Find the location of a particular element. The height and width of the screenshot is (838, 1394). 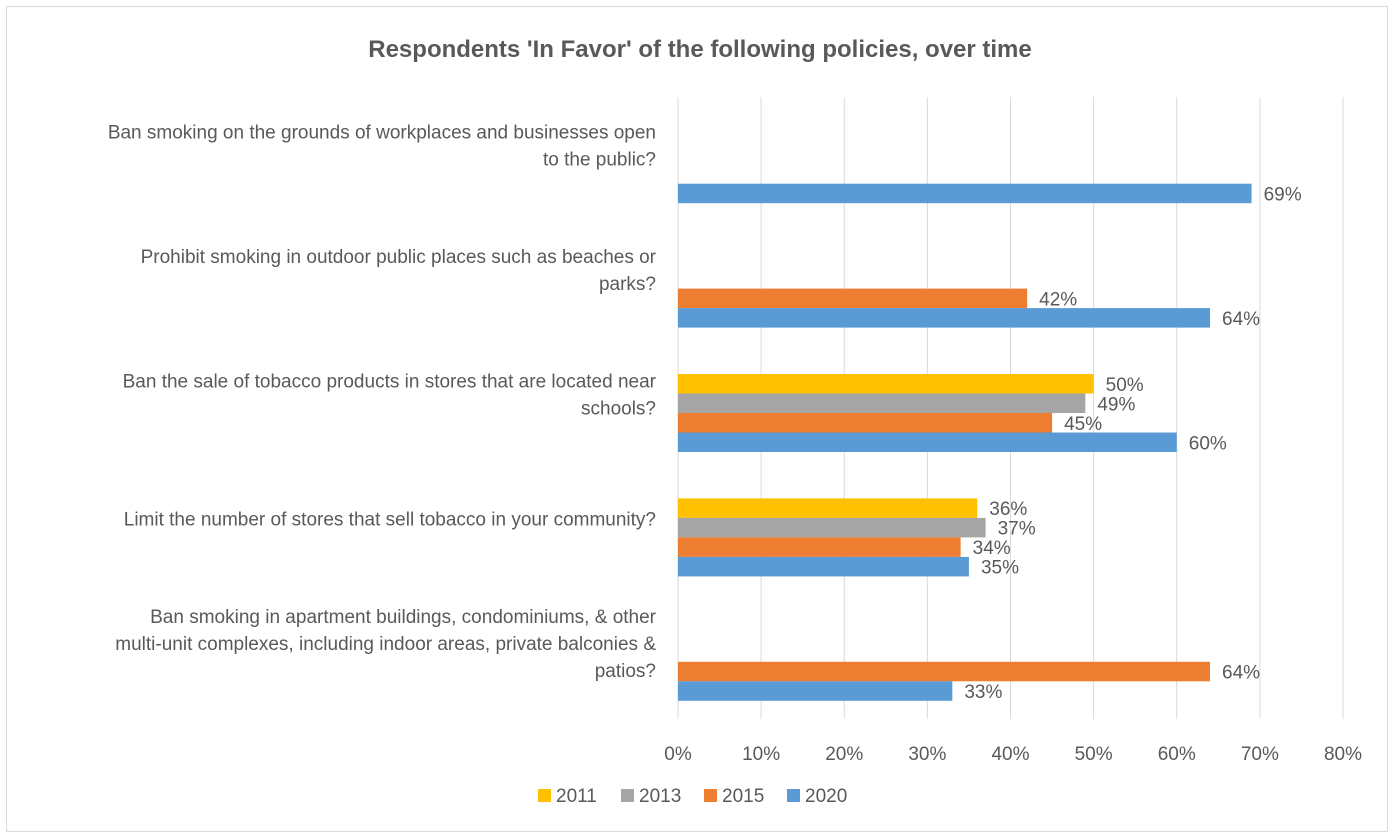

data-labels: 69% 42% 64% 50%49%45% 60% 36%37%34%35% 64% 33% is located at coordinates (1132, 443).